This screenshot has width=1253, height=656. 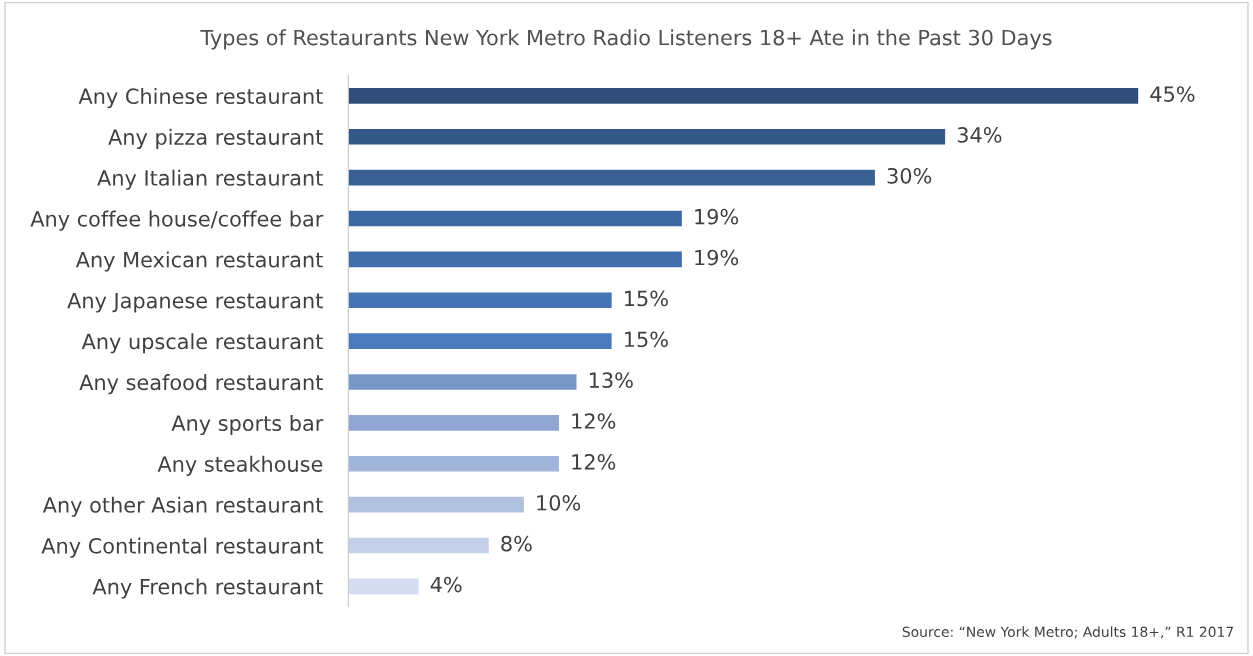 I want to click on chart-title: Types of Restaurants New York Metro Radio Listeners 18+ Ate in the Past 30 Days, so click(x=626, y=39).